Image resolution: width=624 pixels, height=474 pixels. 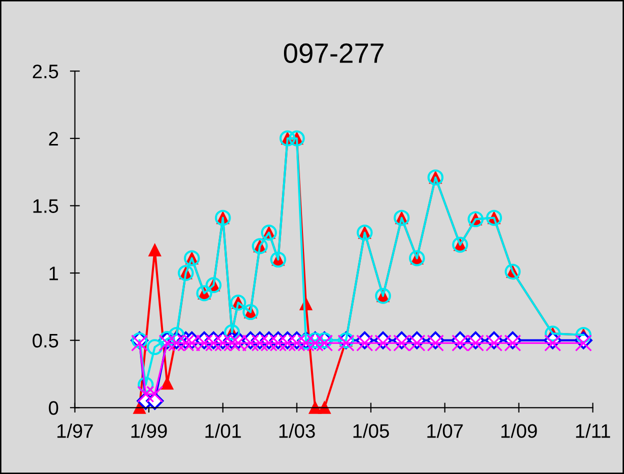 What do you see at coordinates (519, 431) in the screenshot?
I see `x-tick-label: 1/09` at bounding box center [519, 431].